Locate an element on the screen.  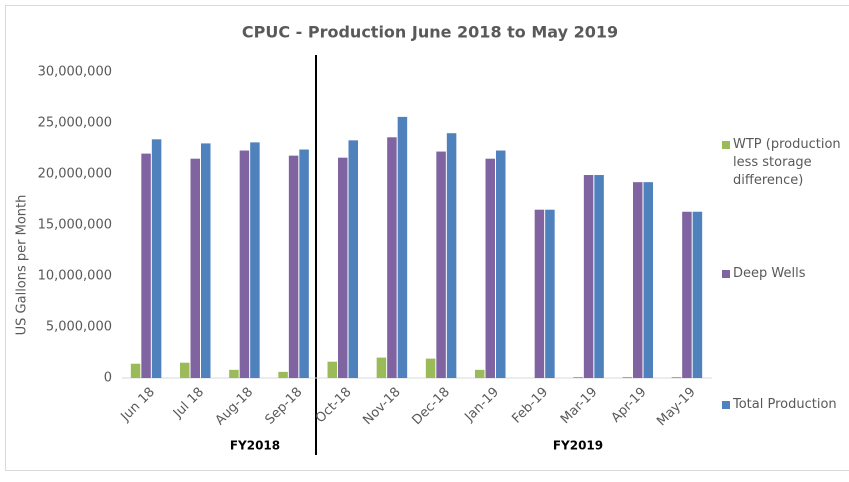
y-axis-label: US Gallons per Month is located at coordinates (22, 265).